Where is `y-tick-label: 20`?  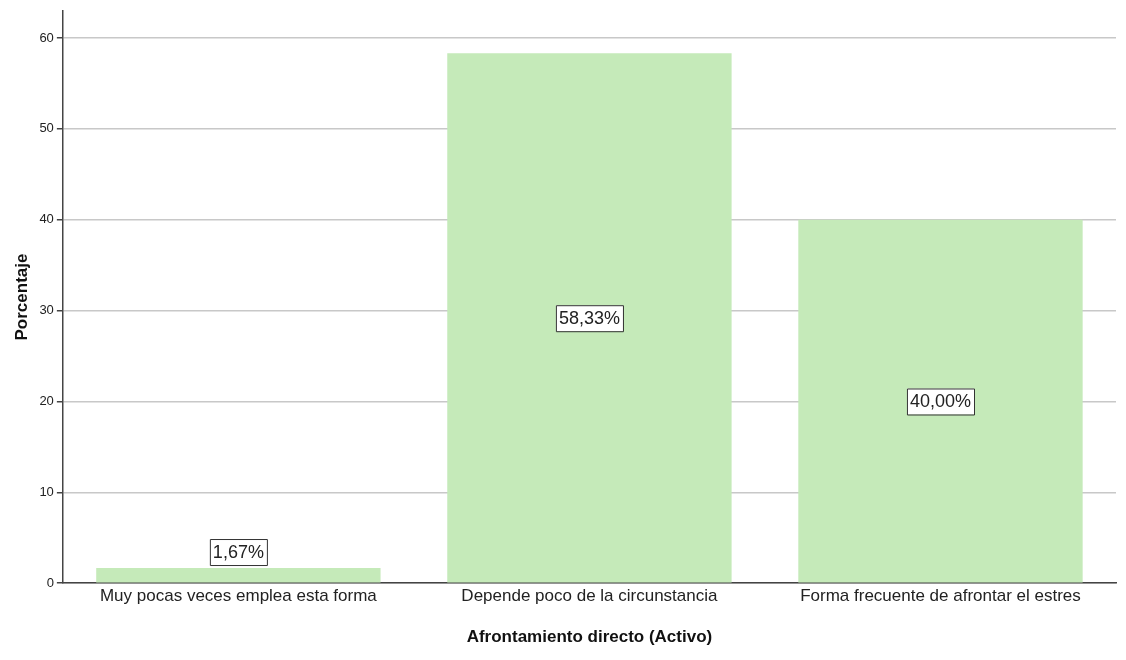 y-tick-label: 20 is located at coordinates (46, 401).